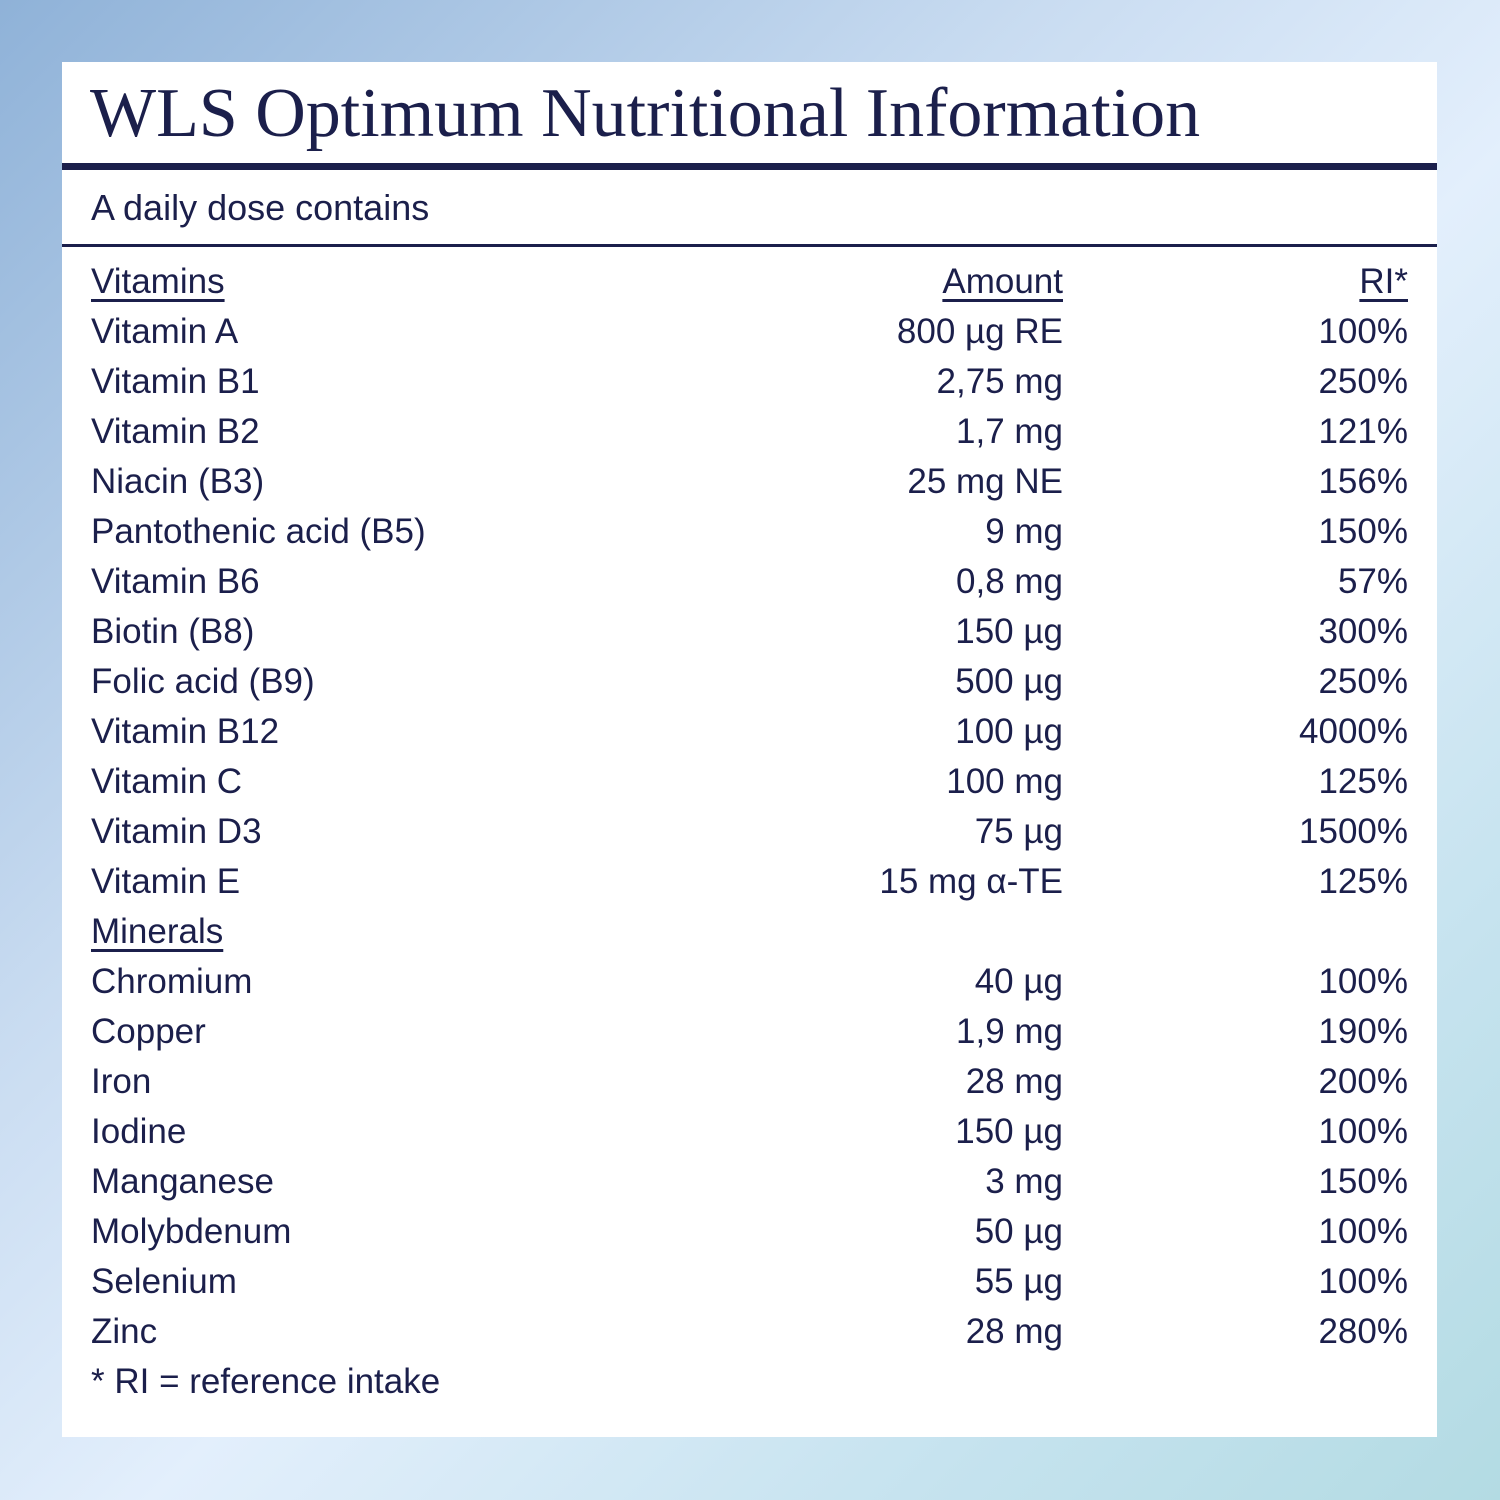 The height and width of the screenshot is (1500, 1500). What do you see at coordinates (260, 207) in the screenshot?
I see `subtitle: A daily dose contains` at bounding box center [260, 207].